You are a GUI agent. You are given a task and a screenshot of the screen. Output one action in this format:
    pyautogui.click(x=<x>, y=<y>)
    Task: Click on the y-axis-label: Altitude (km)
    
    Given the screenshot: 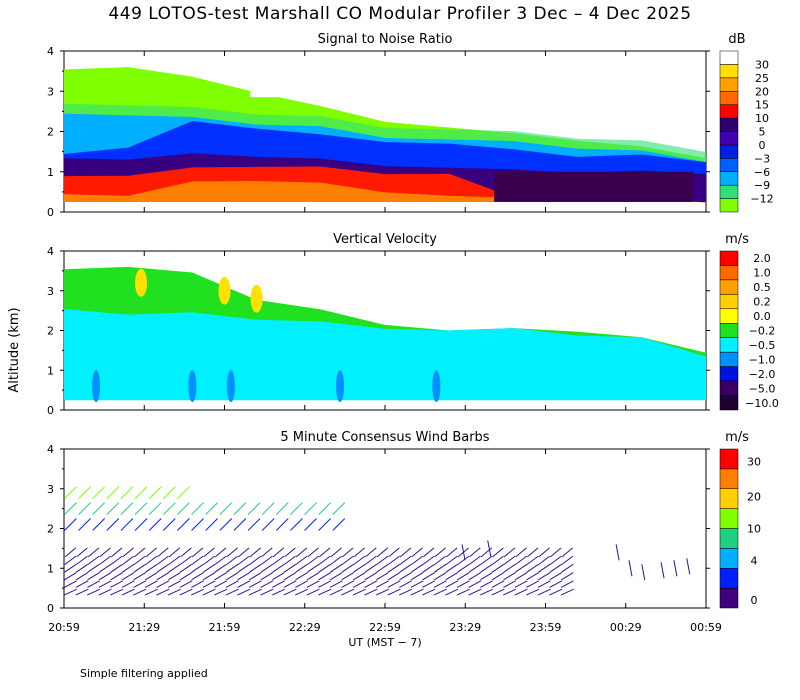 What is the action you would take?
    pyautogui.click(x=14, y=349)
    